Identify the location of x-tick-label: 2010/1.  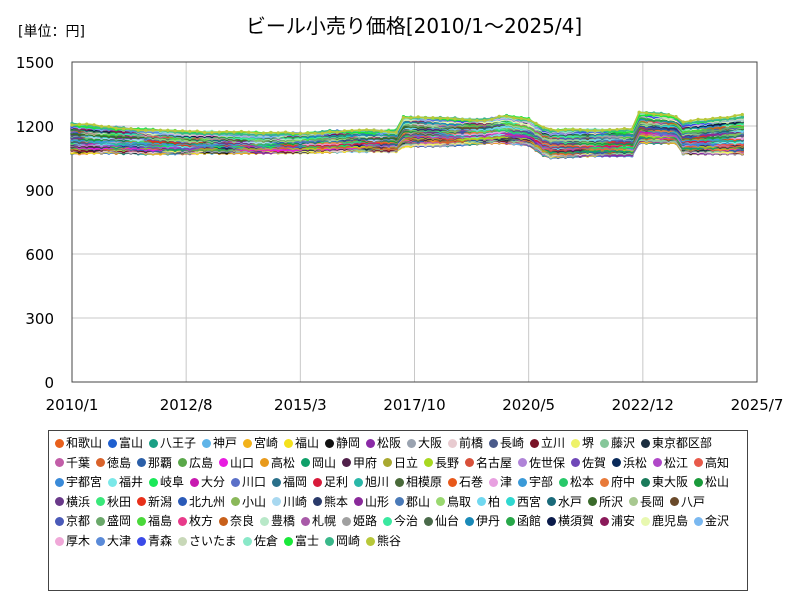
(72, 405).